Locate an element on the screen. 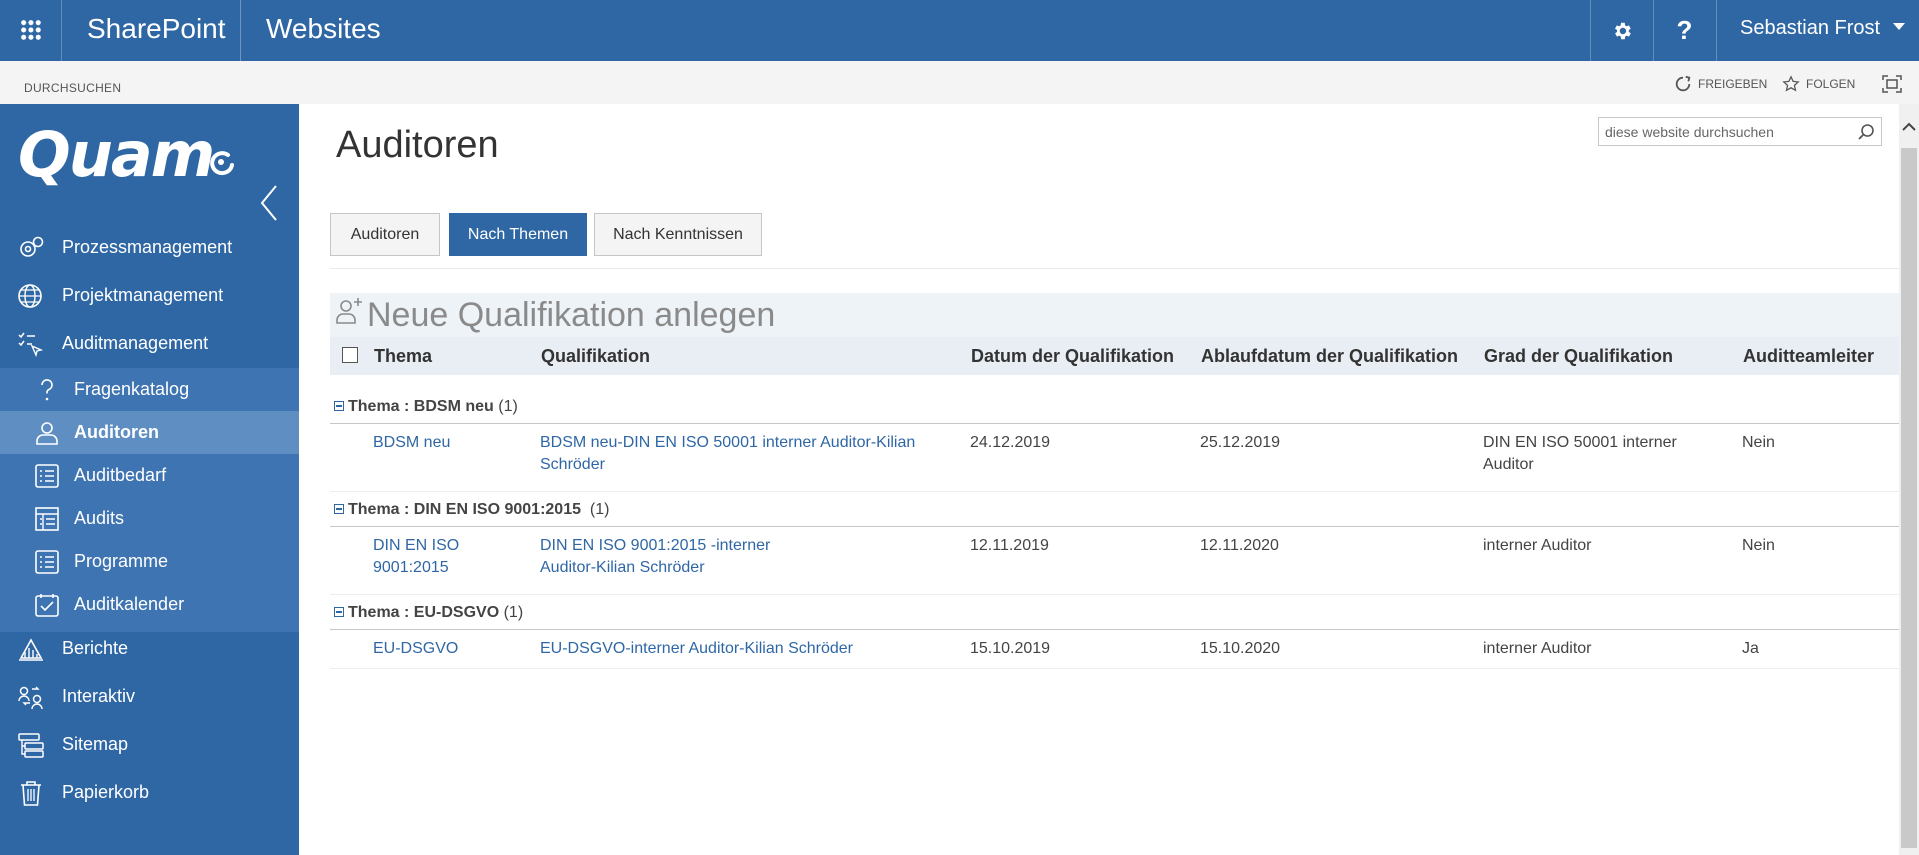  subnav-item-audits: Audits is located at coordinates (149, 518).